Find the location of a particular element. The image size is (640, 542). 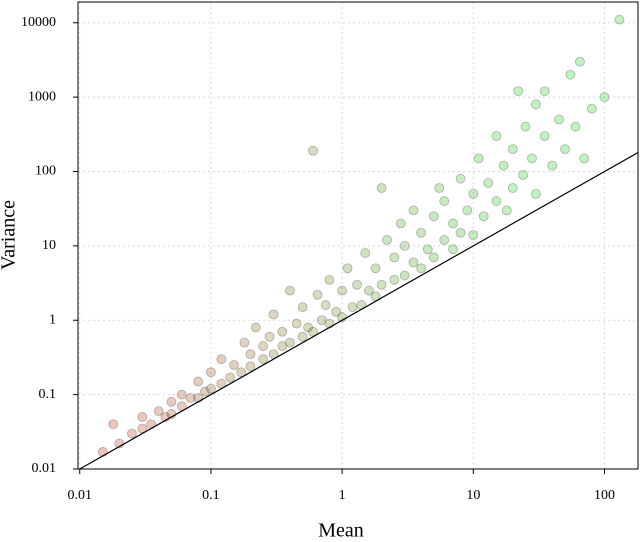

x-tick-label: 10 is located at coordinates (473, 495).